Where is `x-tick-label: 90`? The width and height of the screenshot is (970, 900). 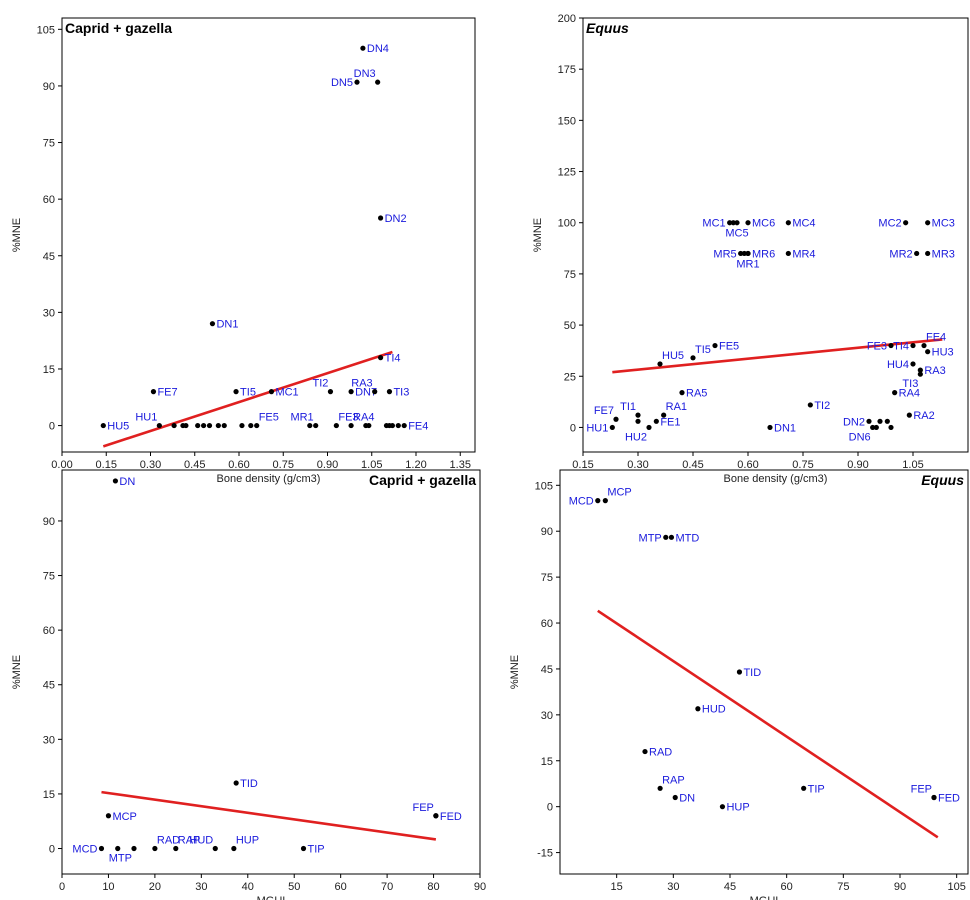 x-tick-label: 90 is located at coordinates (900, 887).